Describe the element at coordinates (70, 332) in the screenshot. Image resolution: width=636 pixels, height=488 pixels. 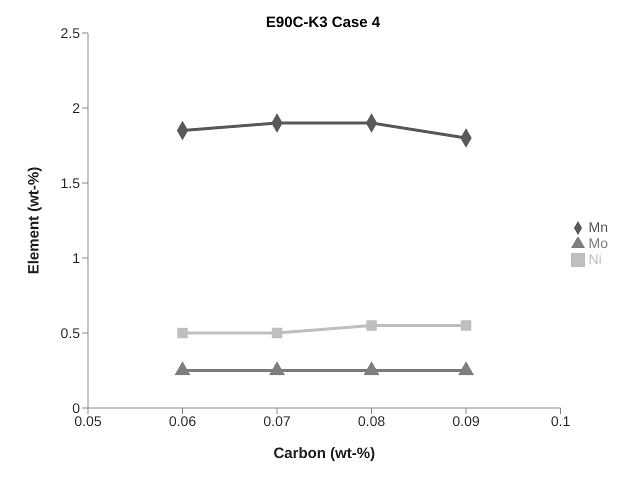
I see `y-tick-label: 0.5` at that location.